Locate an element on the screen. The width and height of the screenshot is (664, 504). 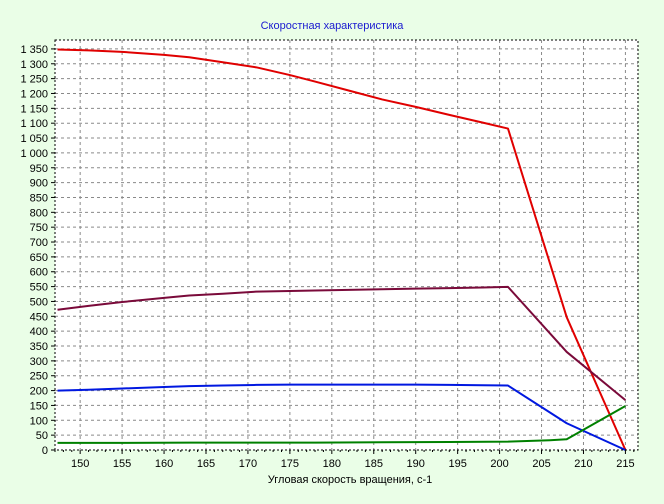
y-tick-label: 50 is located at coordinates (42, 436).